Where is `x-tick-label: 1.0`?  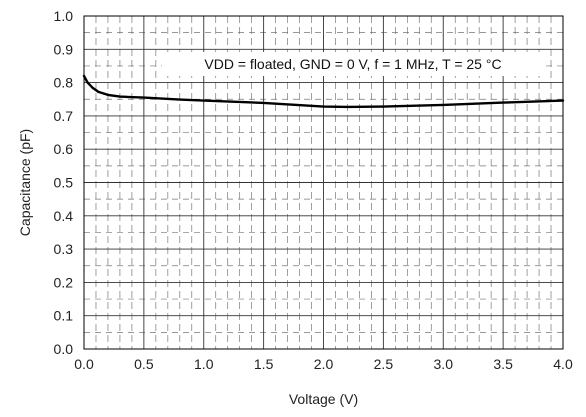
x-tick-label: 1.0 is located at coordinates (204, 364).